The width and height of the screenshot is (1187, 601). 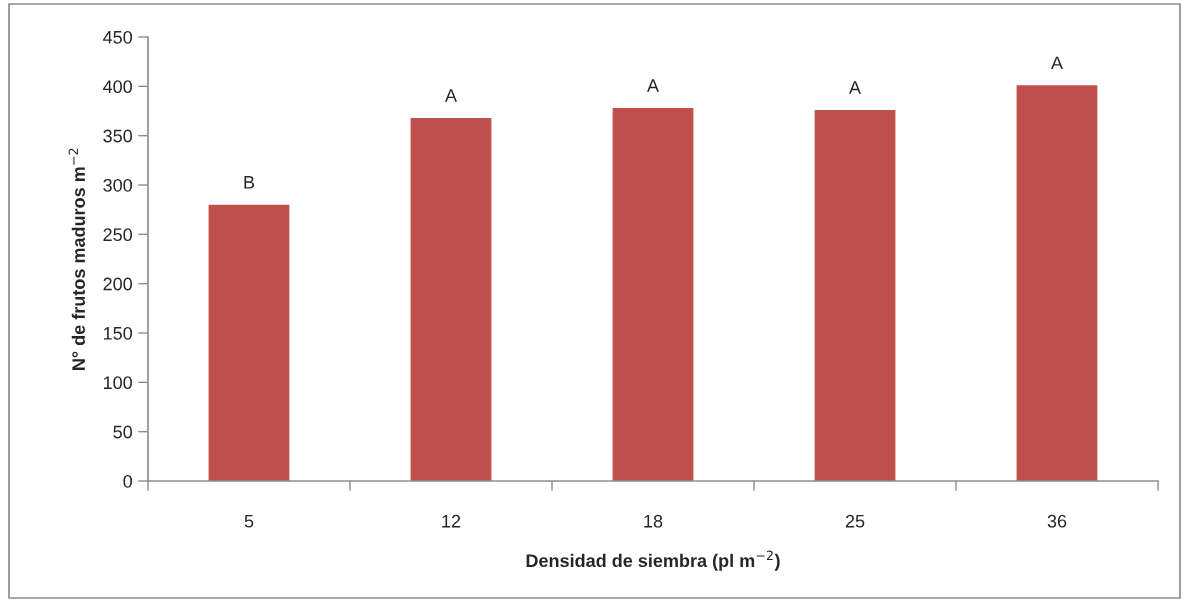 I want to click on x-tick-label: 18, so click(x=653, y=521).